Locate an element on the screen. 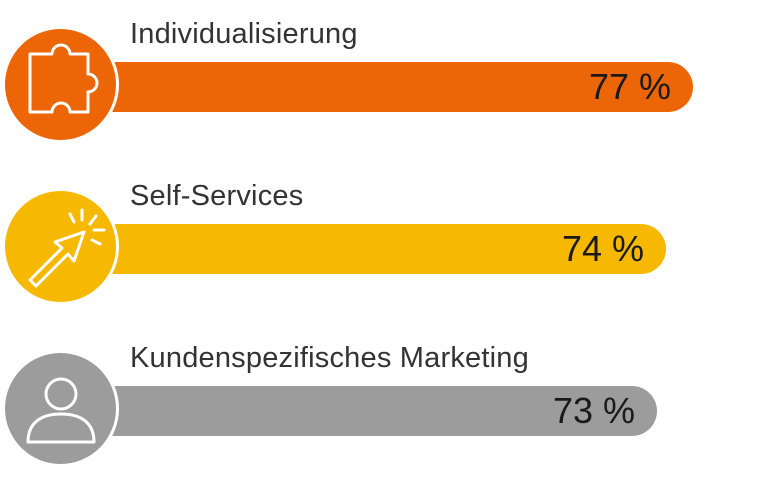 This screenshot has height=493, width=782. category-label: Kundenspezifisches Marketing is located at coordinates (329, 358).